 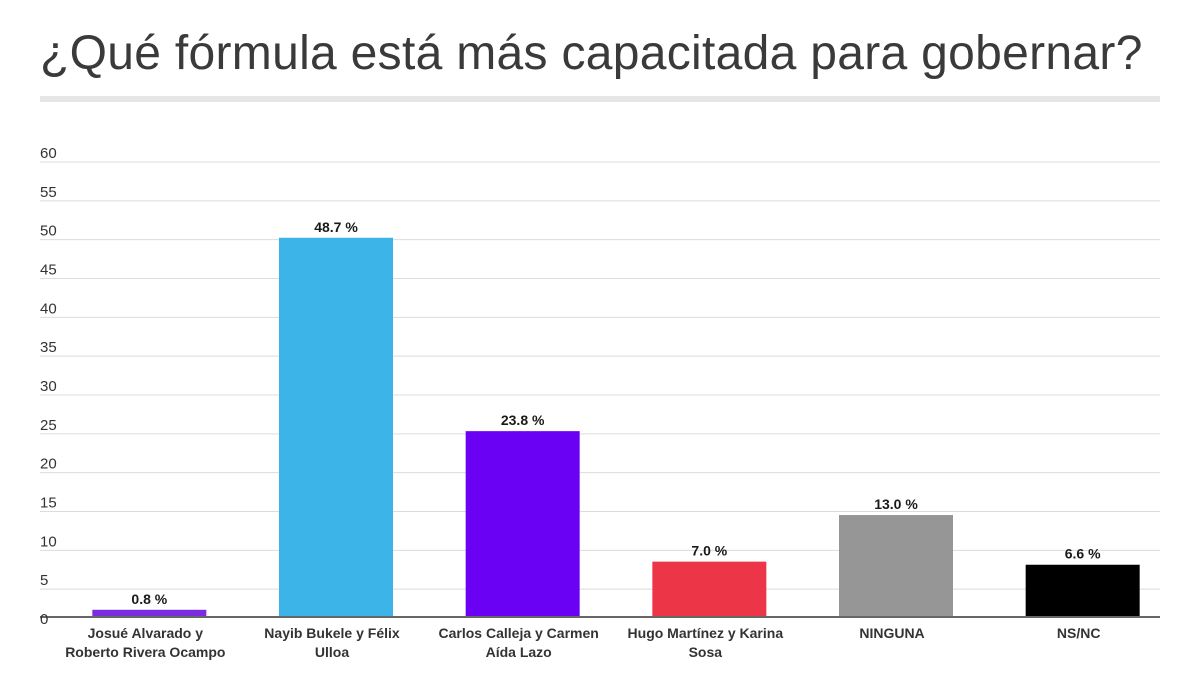 What do you see at coordinates (48, 386) in the screenshot?
I see `y-tick-label-30: 30` at bounding box center [48, 386].